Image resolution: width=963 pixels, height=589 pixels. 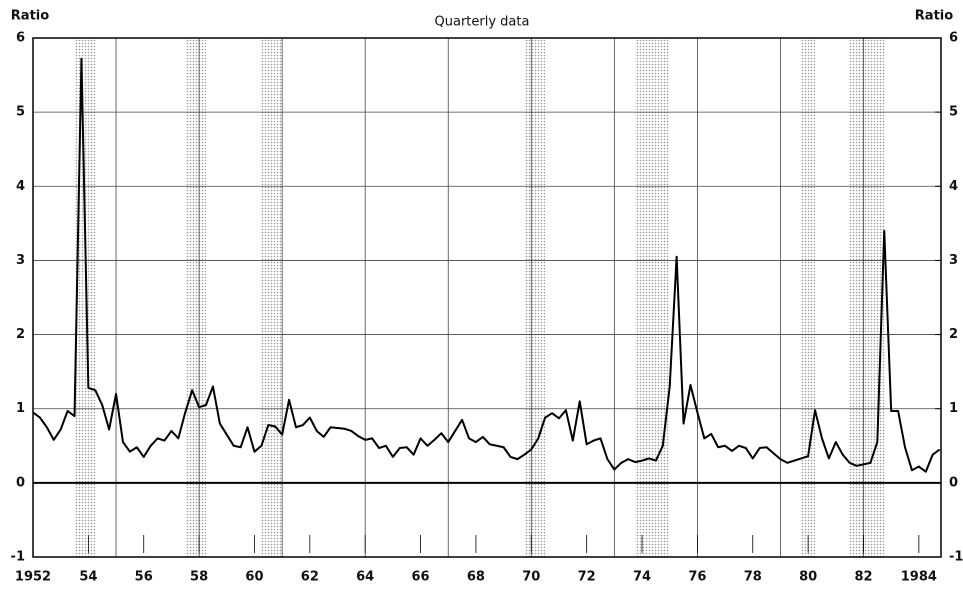 I want to click on y-tick-label: 5, so click(x=20, y=112).